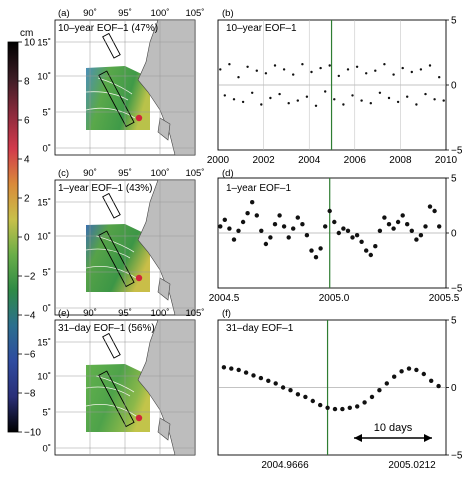  What do you see at coordinates (32, 433) in the screenshot?
I see `colorbar-tick-label: −10` at bounding box center [32, 433].